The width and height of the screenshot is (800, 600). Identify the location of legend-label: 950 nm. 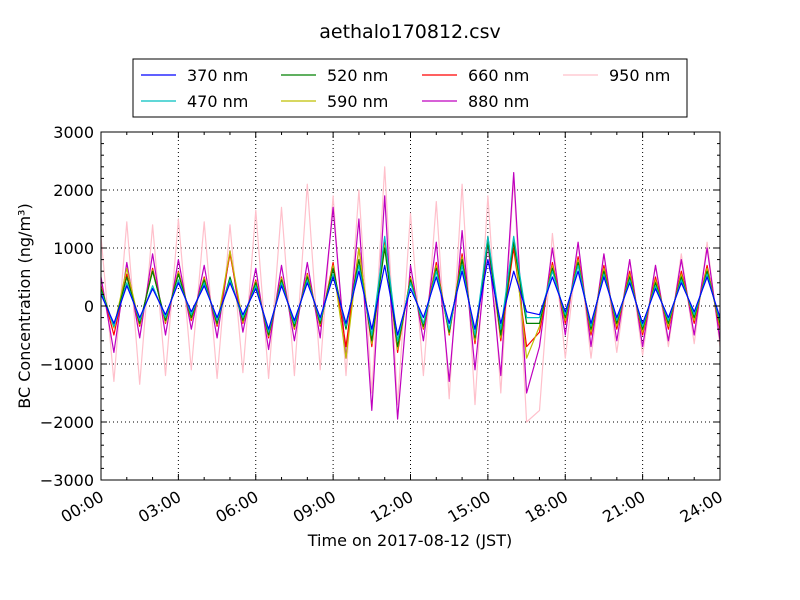
(639, 75).